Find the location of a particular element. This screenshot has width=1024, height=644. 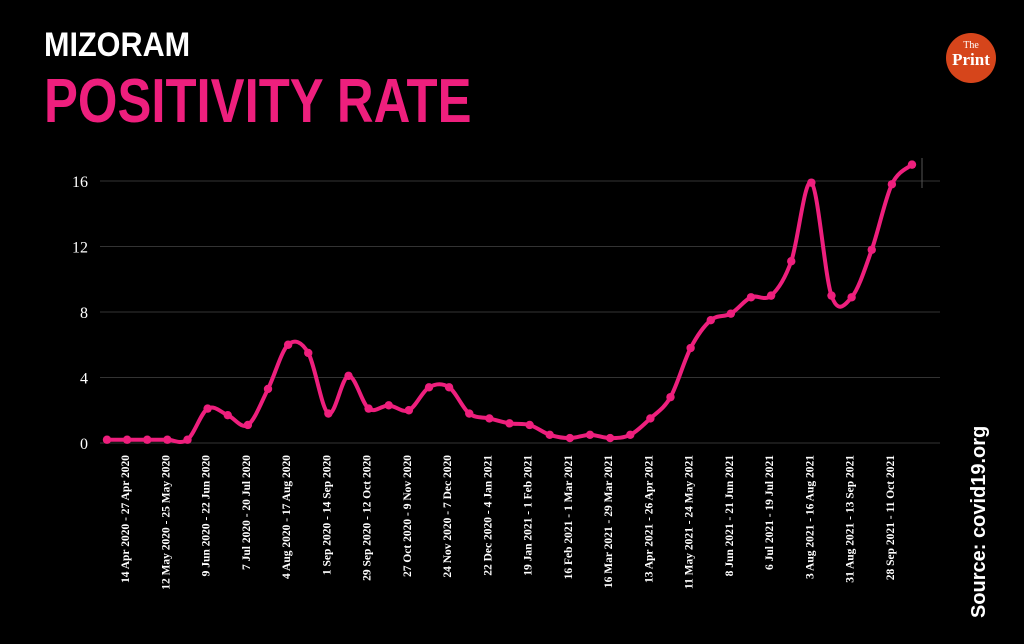

logo-line1: The is located at coordinates (971, 45).